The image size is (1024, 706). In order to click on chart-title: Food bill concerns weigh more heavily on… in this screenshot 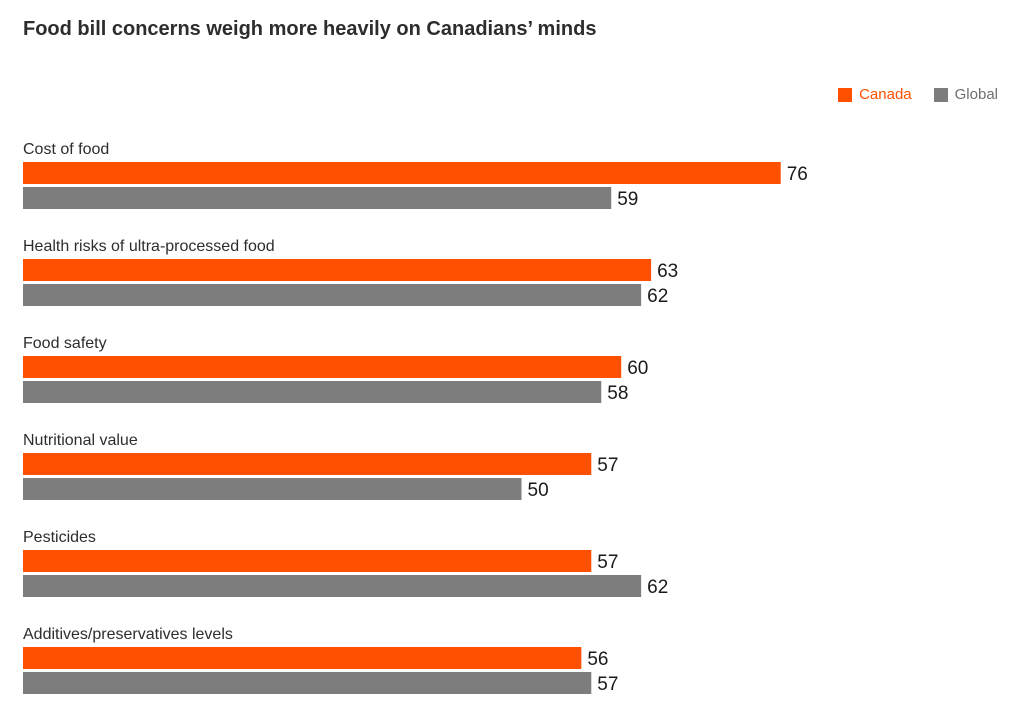, I will do `click(310, 29)`.